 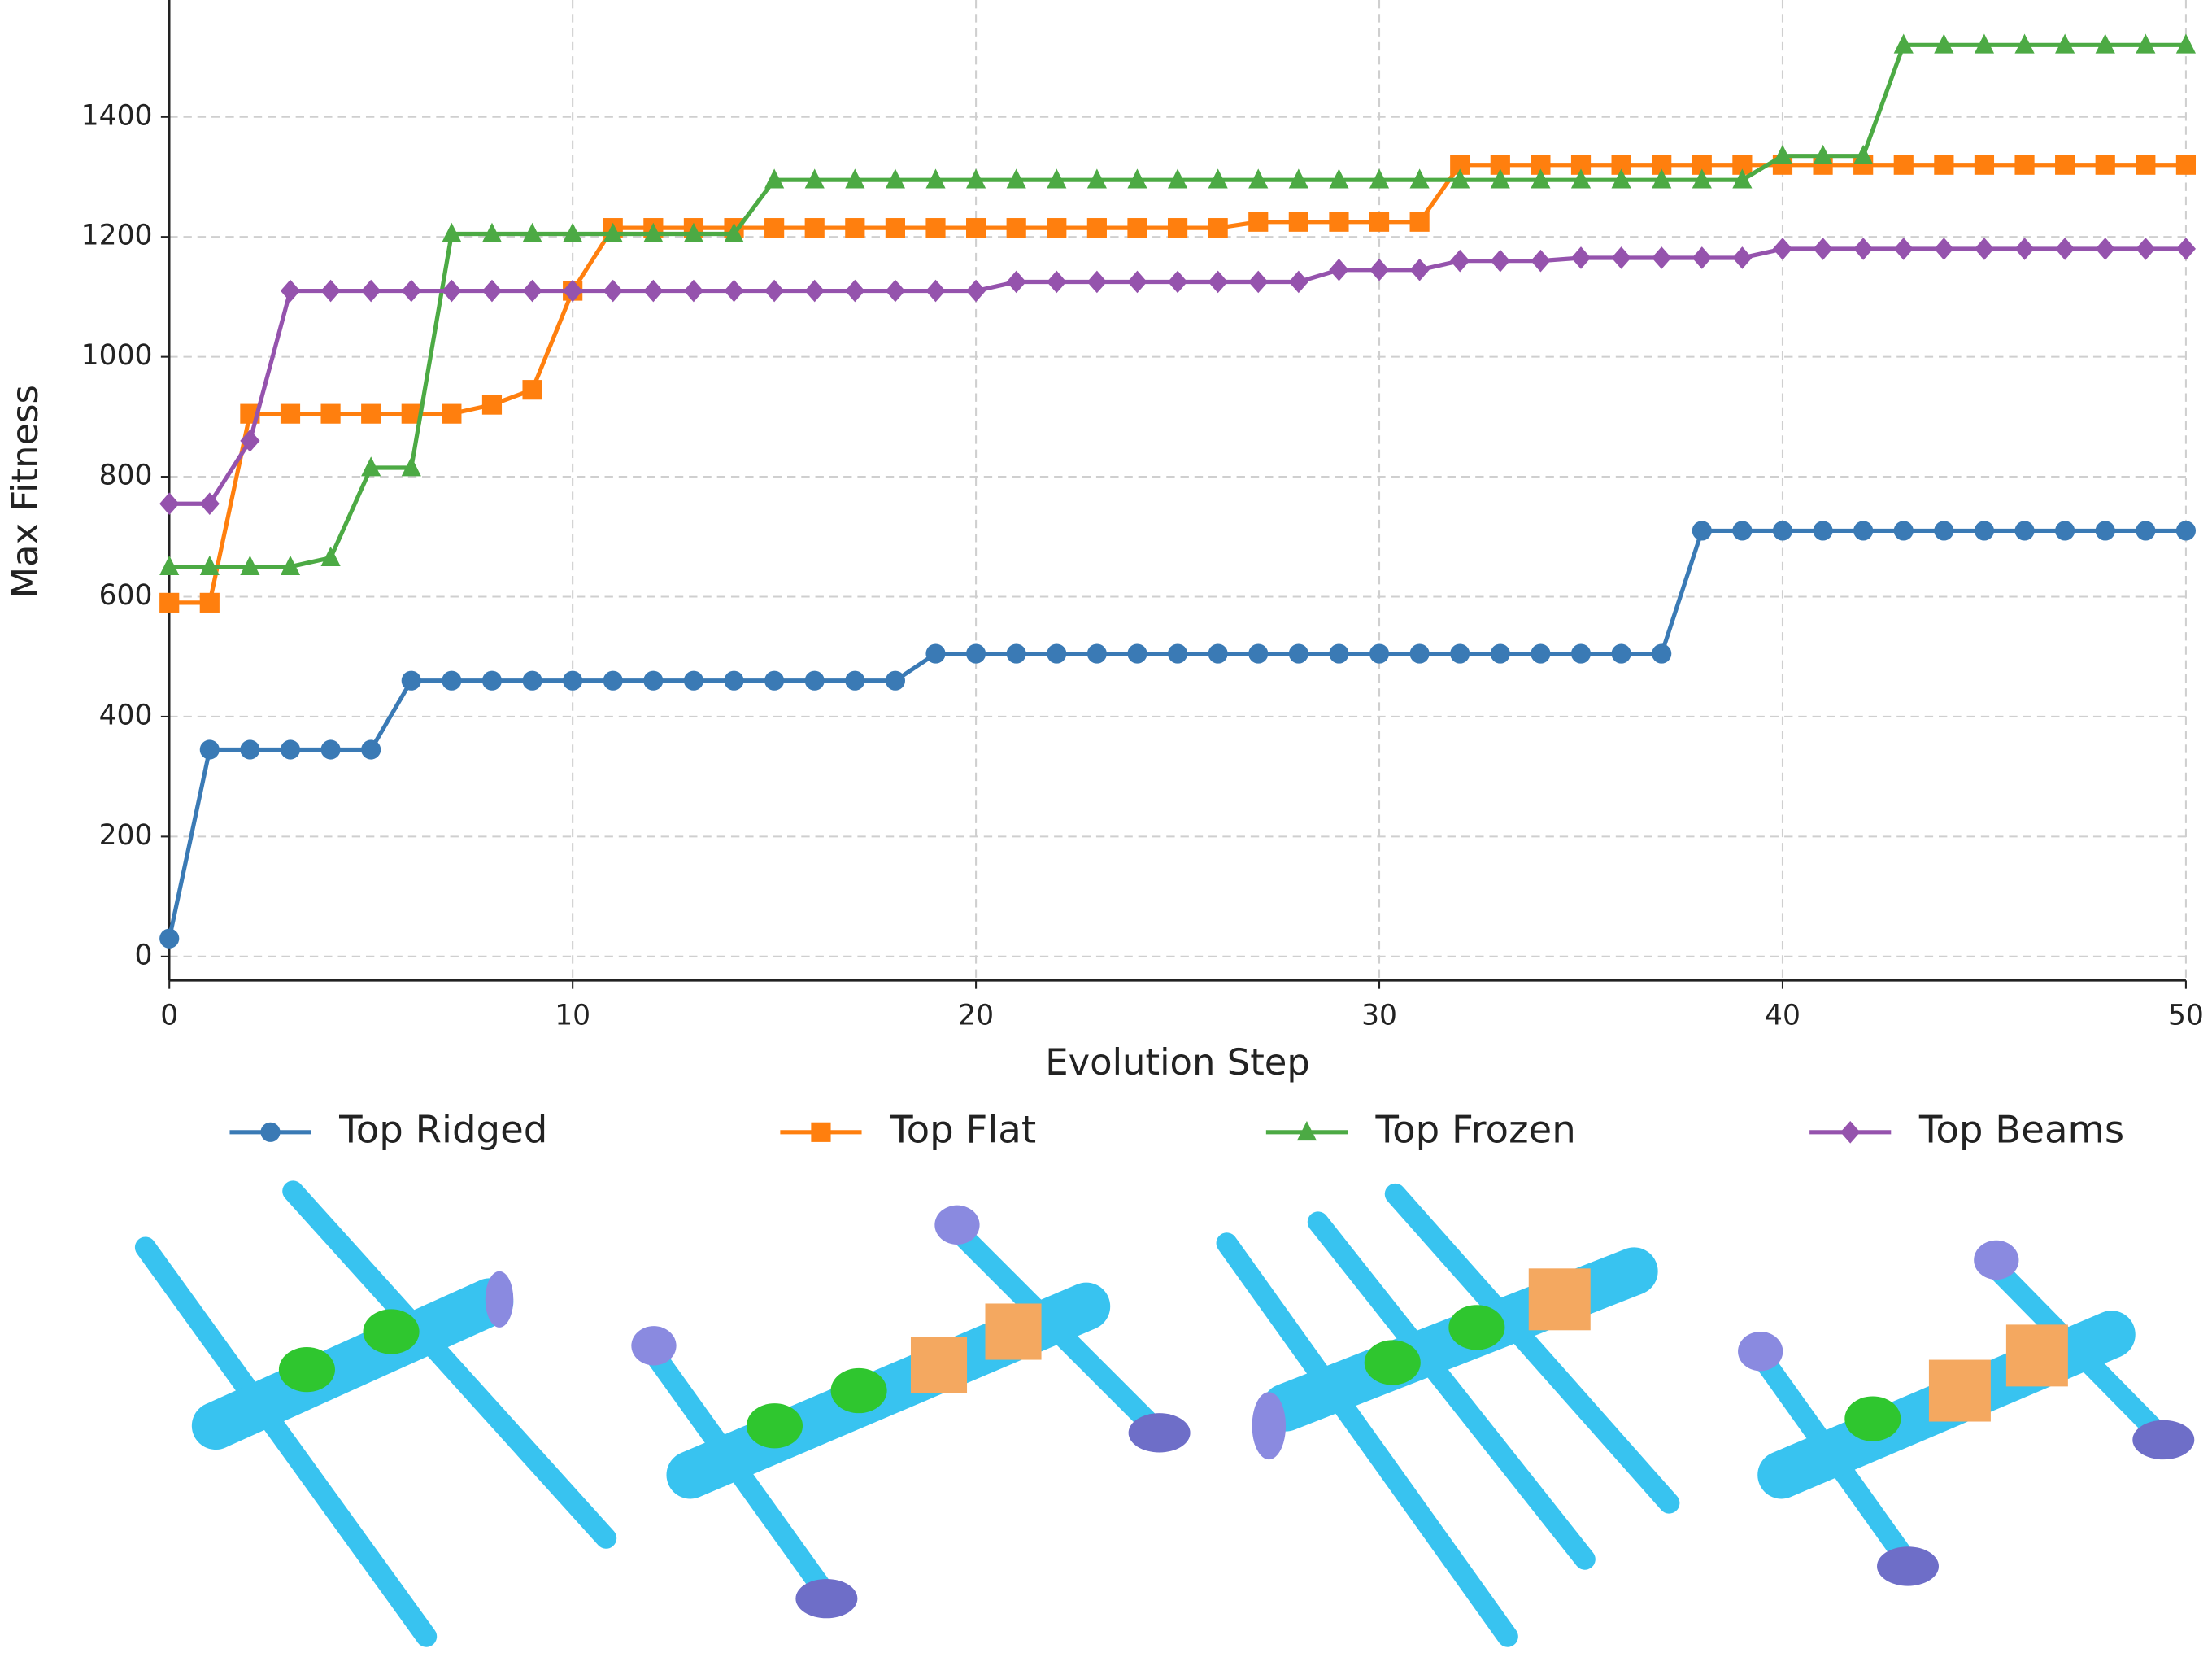 I want to click on legend-label: Top Frozen, so click(x=1475, y=1129).